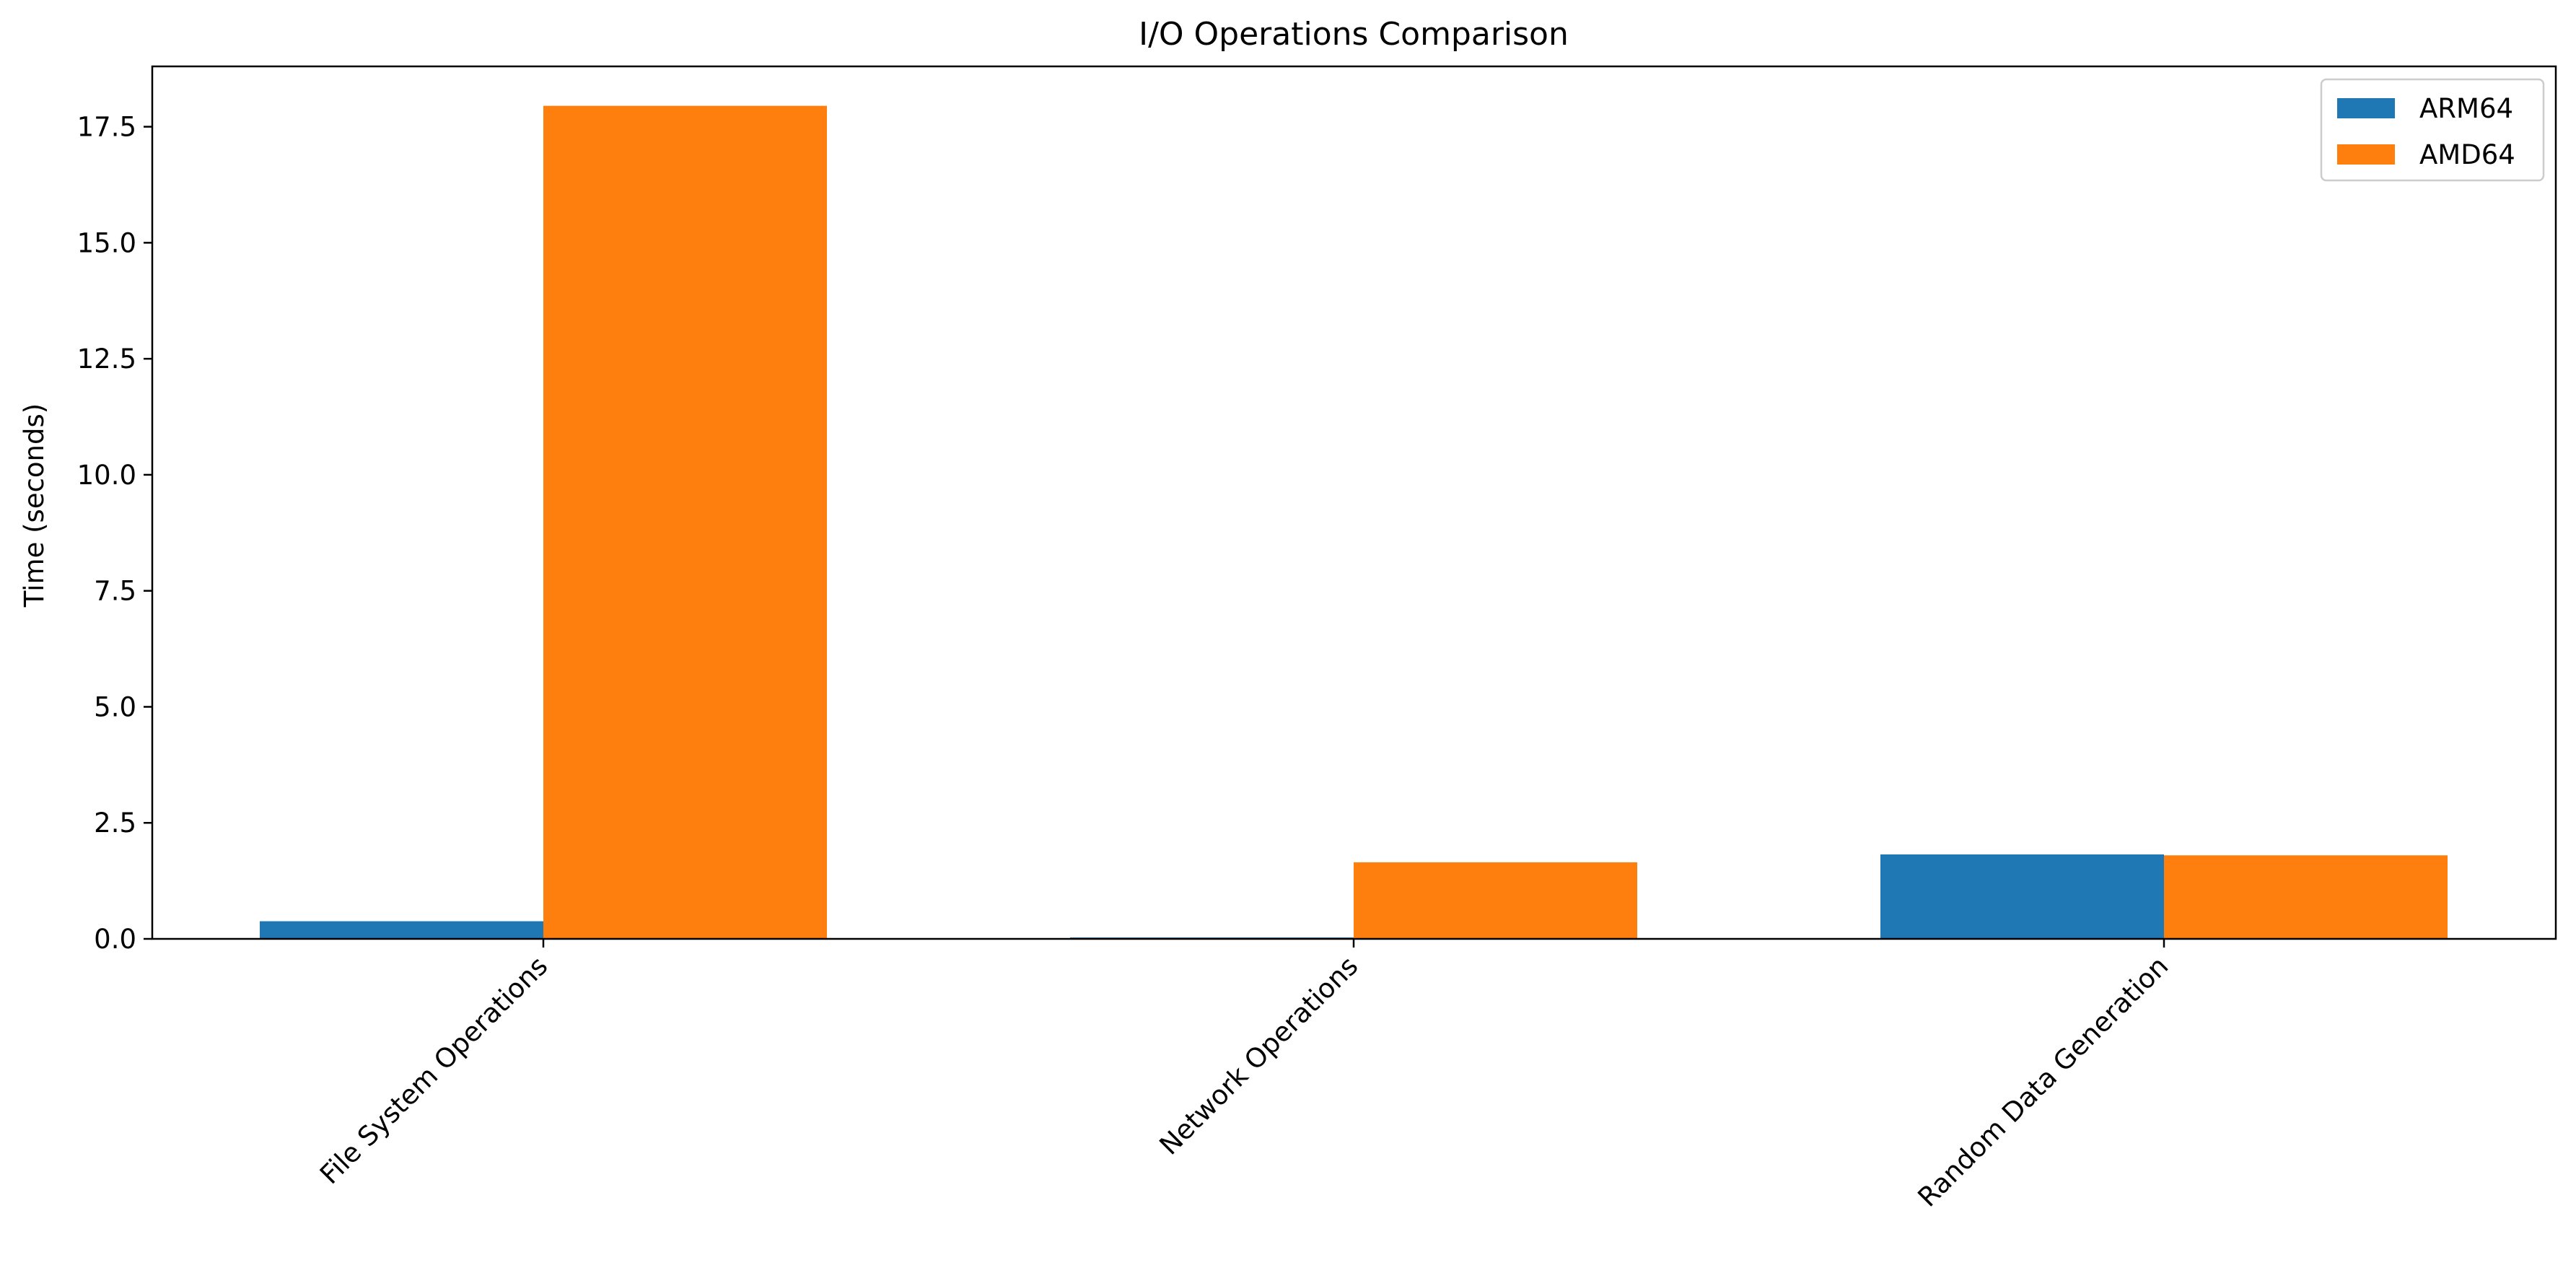 The height and width of the screenshot is (1273, 2576). I want to click on legend-swatch-arm64, so click(2366, 108).